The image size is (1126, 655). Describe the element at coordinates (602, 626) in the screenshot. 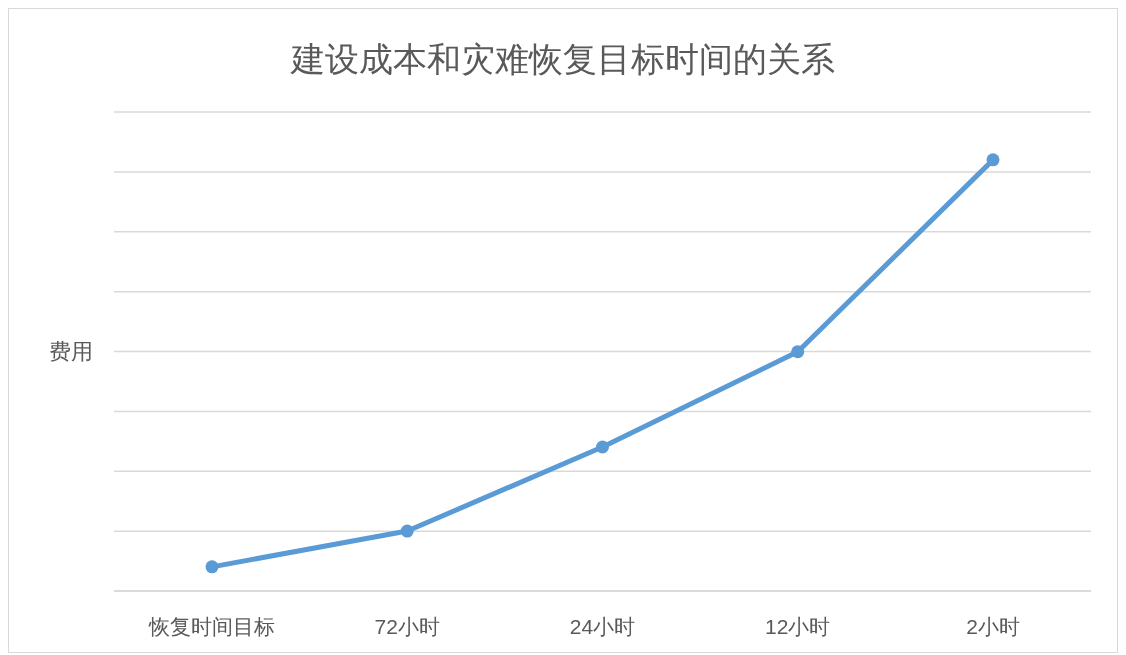

I see `x-tick-label: 24小时` at that location.